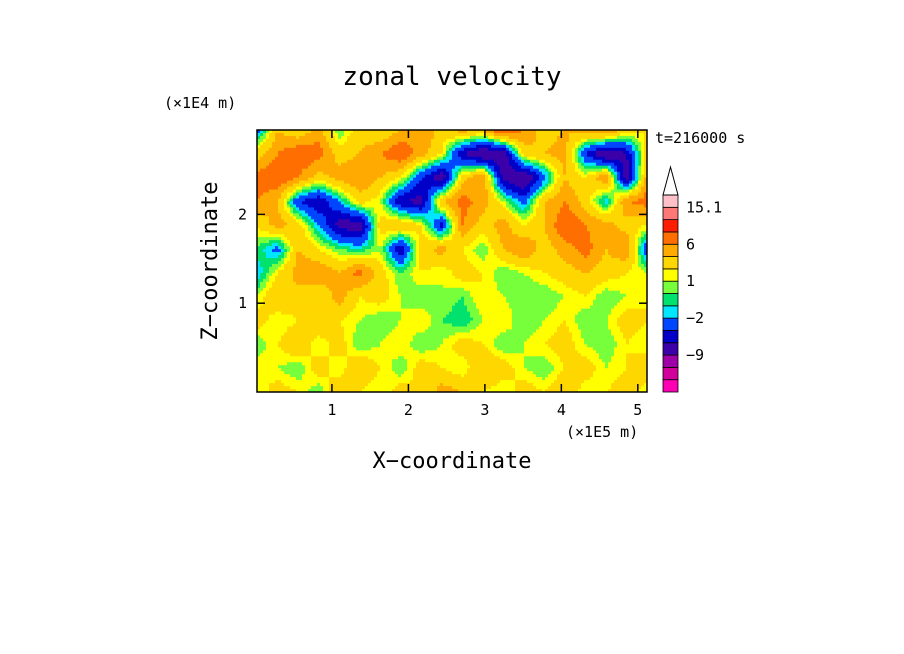 This screenshot has width=904, height=654. I want to click on time-label: t=216000 s, so click(700, 138).